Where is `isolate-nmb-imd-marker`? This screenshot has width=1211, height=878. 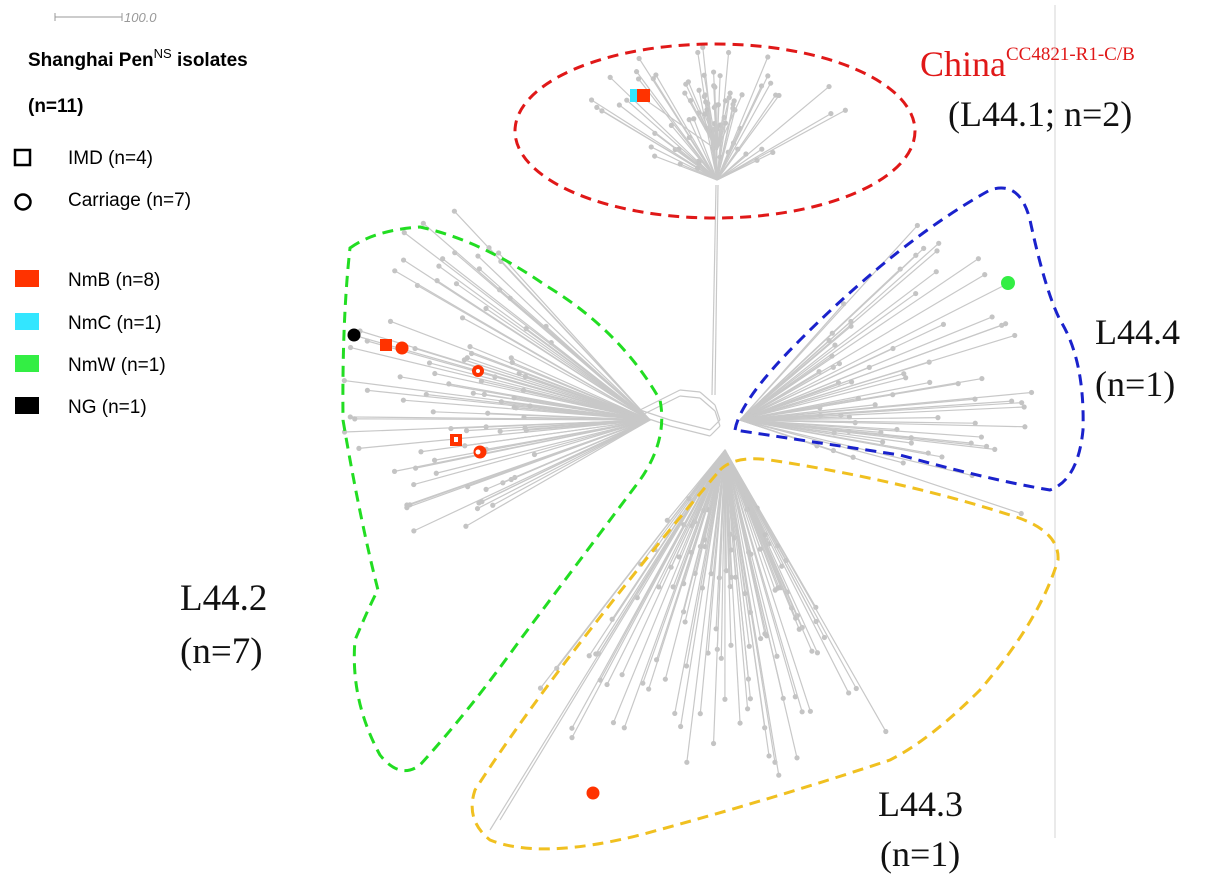 isolate-nmb-imd-marker is located at coordinates (643, 95).